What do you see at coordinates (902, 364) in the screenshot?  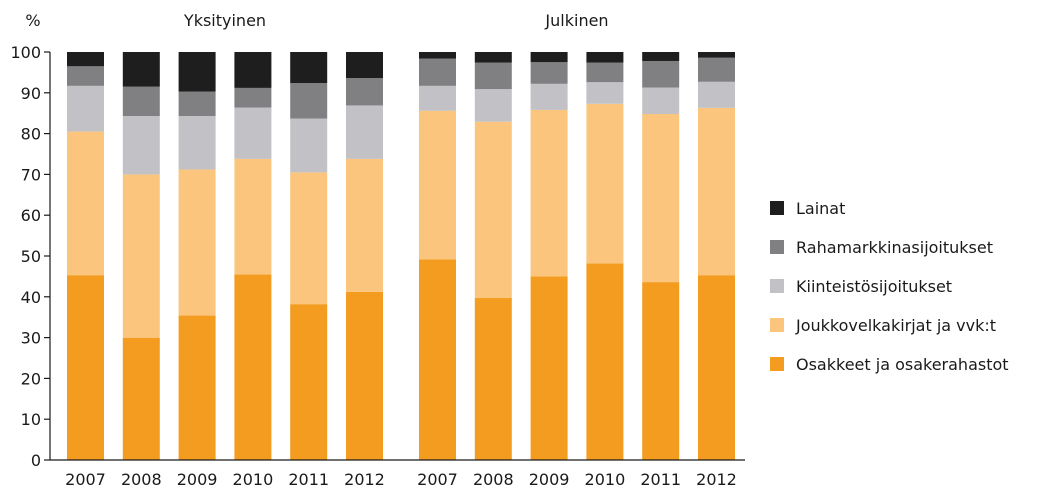 I see `legend-label: Osakkeet ja osakerahastot` at bounding box center [902, 364].